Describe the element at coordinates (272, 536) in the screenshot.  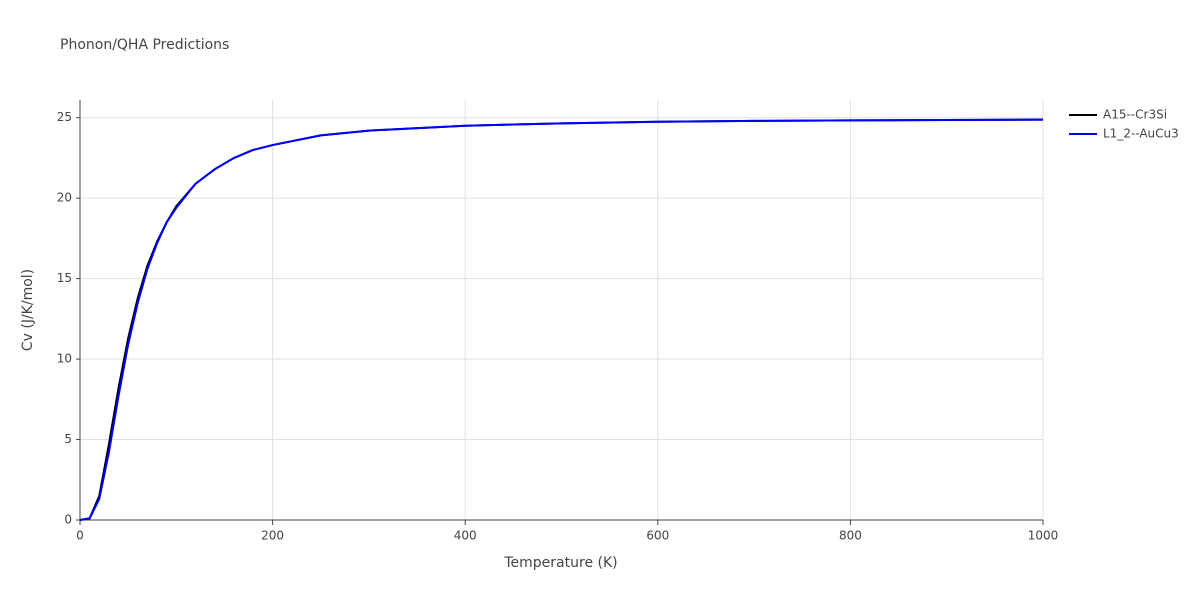
I see `x-tick-label: 200` at that location.